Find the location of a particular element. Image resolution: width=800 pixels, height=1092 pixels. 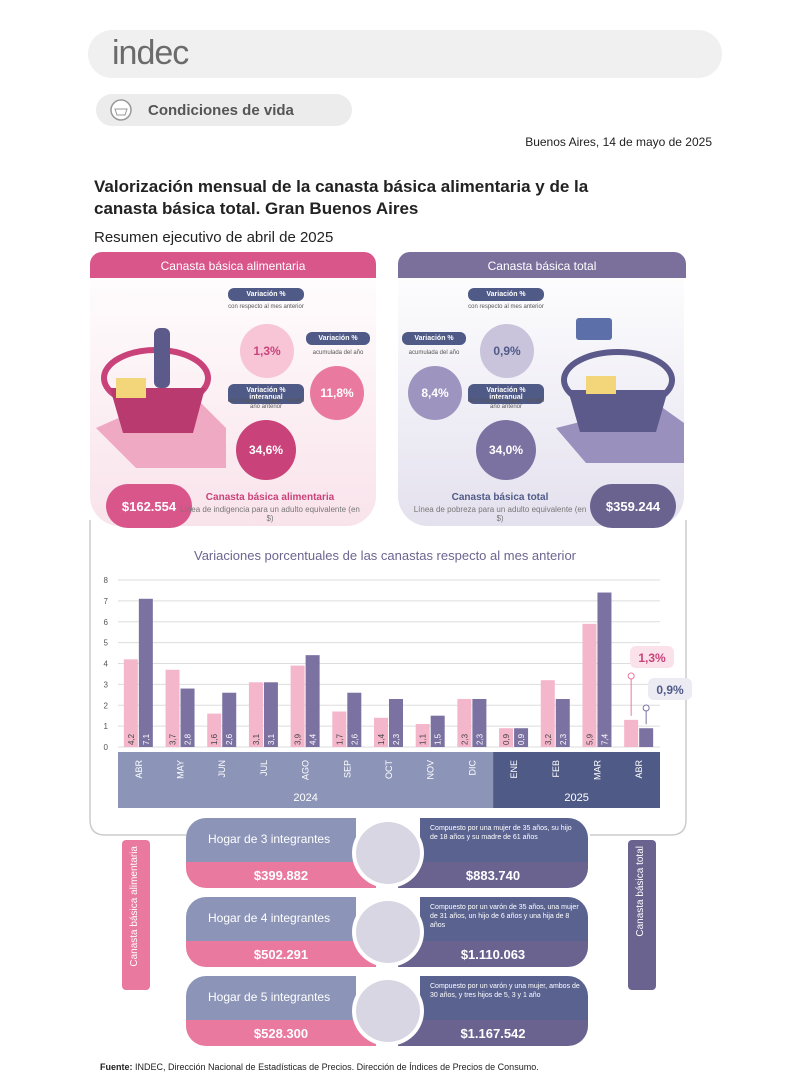

x-tick-label: ENE is located at coordinates (514, 769).